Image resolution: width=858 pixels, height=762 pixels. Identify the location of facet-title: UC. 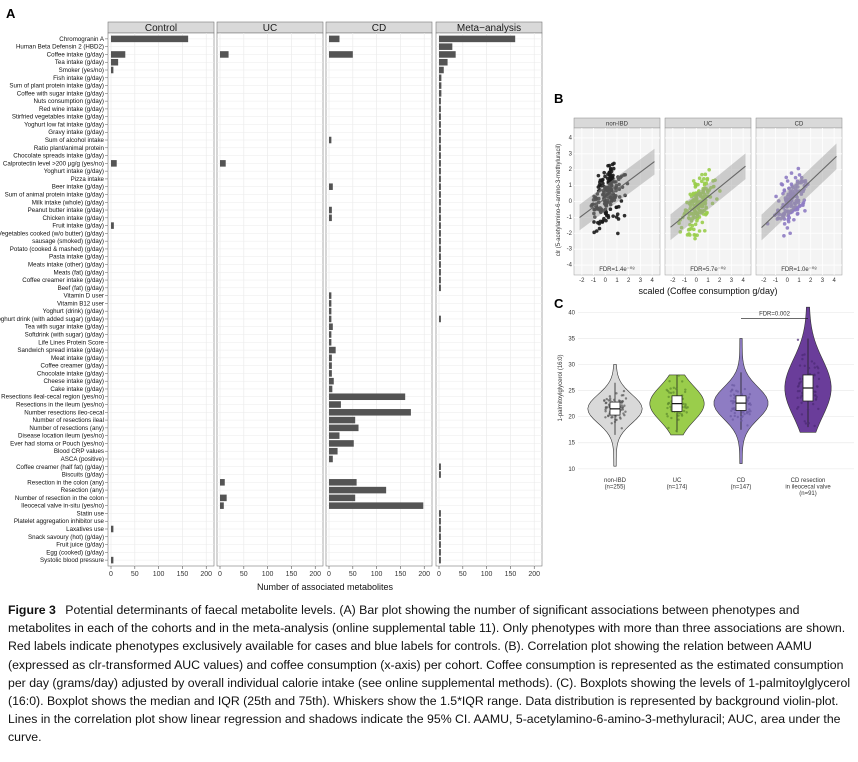
(708, 125).